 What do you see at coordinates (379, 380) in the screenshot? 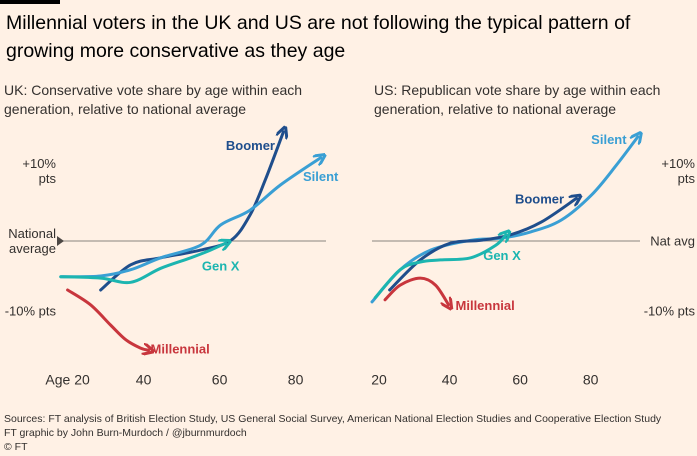
I see `x-tick-label: 20` at bounding box center [379, 380].